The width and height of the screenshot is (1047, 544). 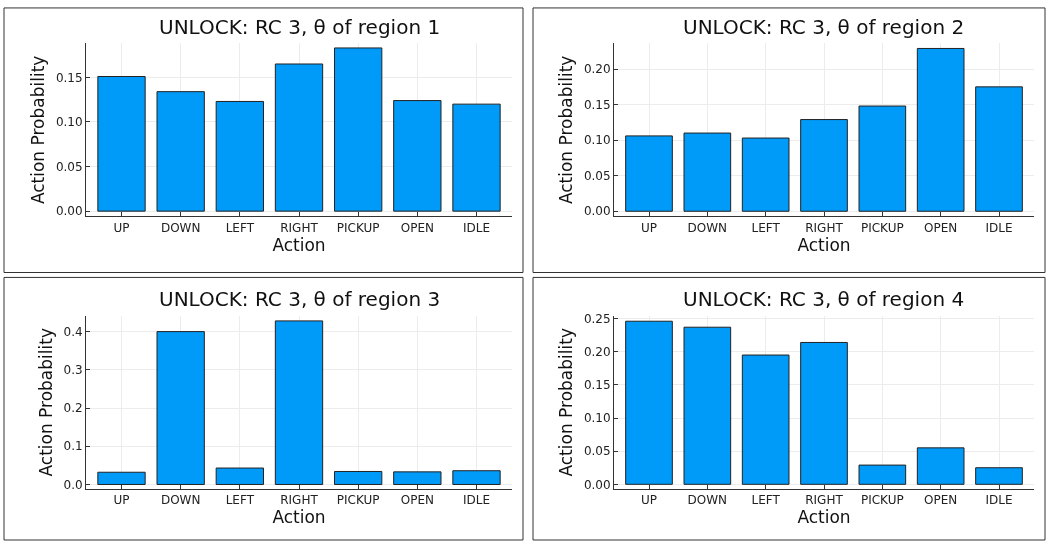 What do you see at coordinates (824, 27) in the screenshot?
I see `chart-title: UNLOCK: RC 3, θ of region 2` at bounding box center [824, 27].